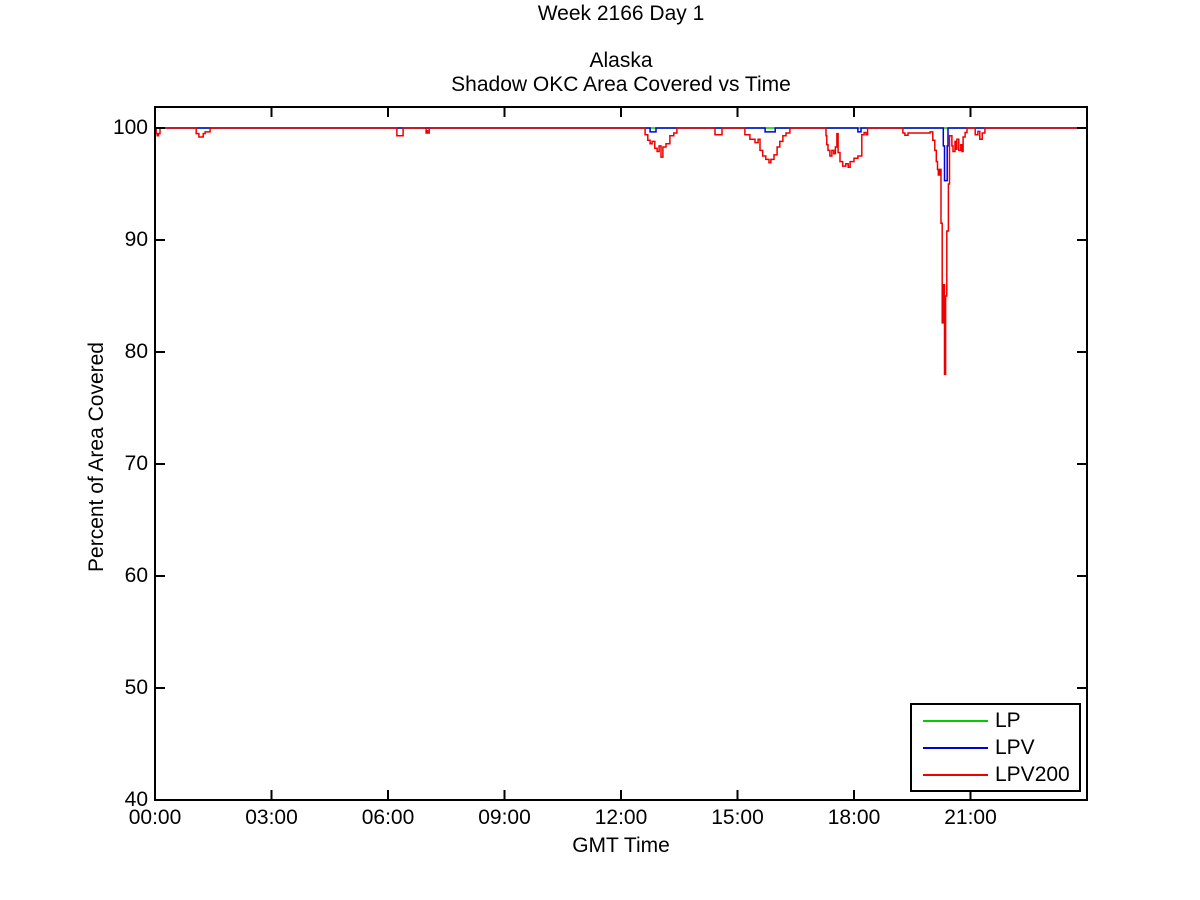 The height and width of the screenshot is (900, 1200). I want to click on x-tick-label: 03:00, so click(271, 817).